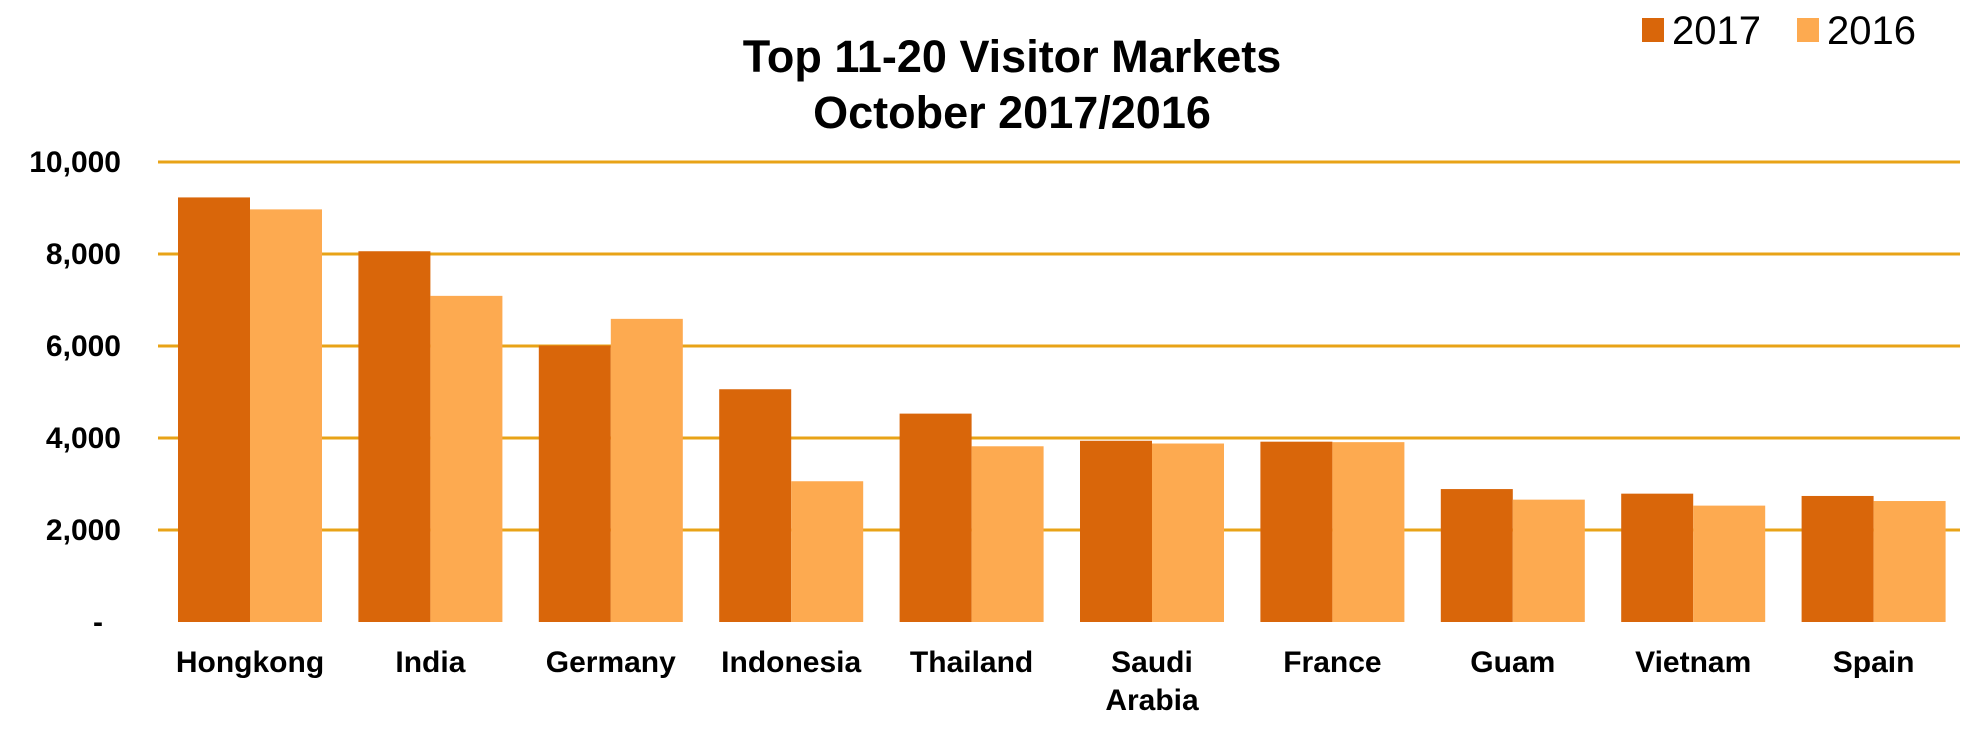 The width and height of the screenshot is (1964, 743). What do you see at coordinates (75, 162) in the screenshot?
I see `y-tick-label: 10,000` at bounding box center [75, 162].